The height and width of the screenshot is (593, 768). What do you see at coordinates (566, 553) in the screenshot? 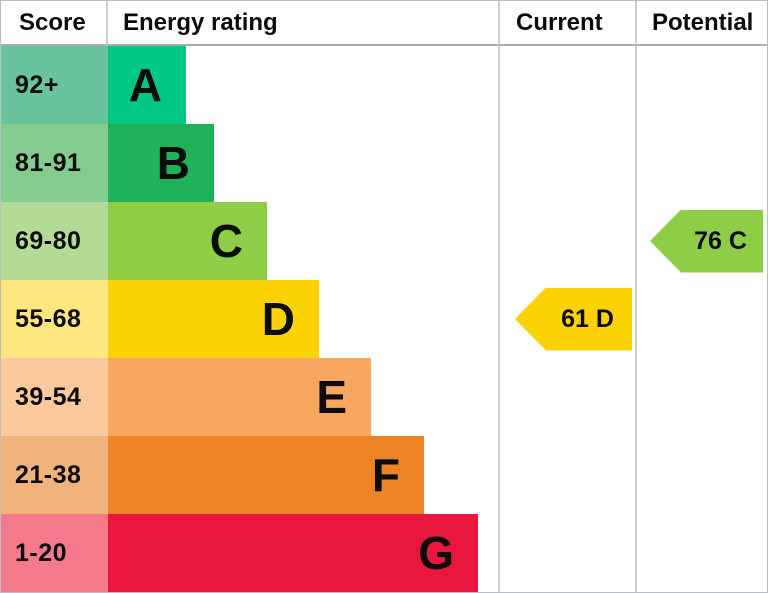
I see `current-cell-g` at bounding box center [566, 553].